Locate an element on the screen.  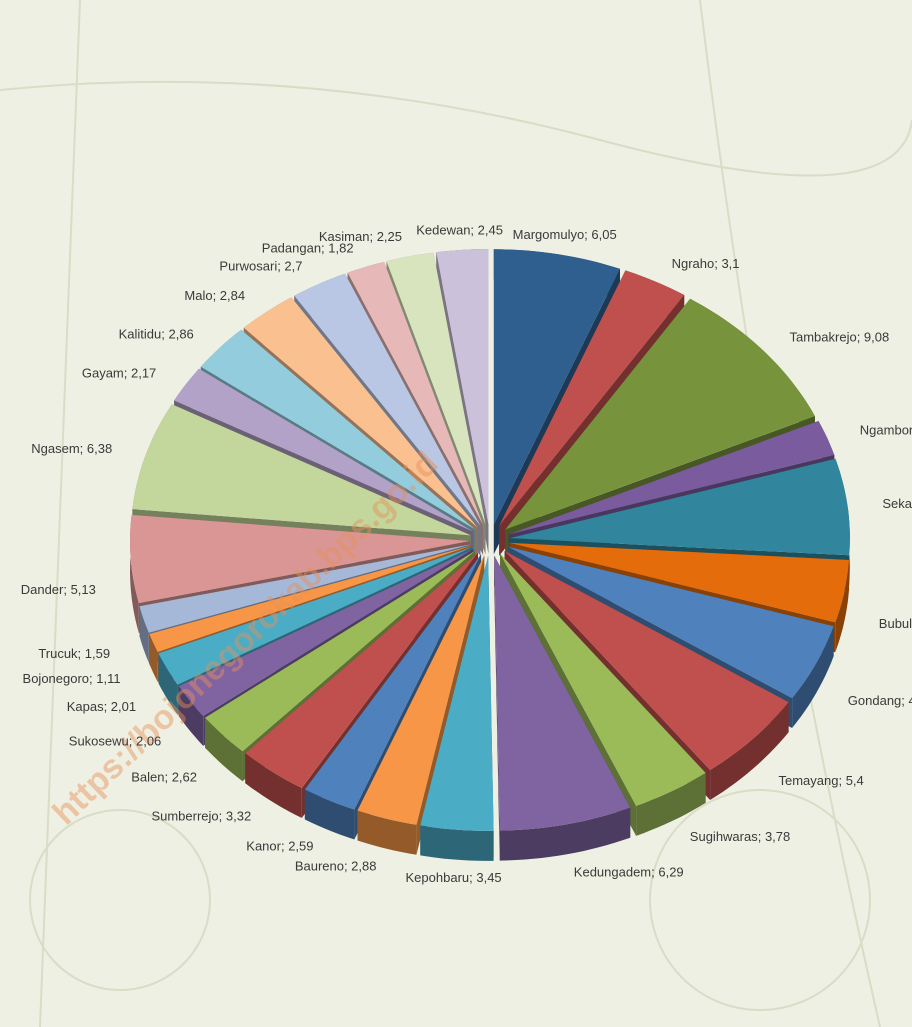
data-label: Bojonegoro; 1,11 is located at coordinates (72, 678).